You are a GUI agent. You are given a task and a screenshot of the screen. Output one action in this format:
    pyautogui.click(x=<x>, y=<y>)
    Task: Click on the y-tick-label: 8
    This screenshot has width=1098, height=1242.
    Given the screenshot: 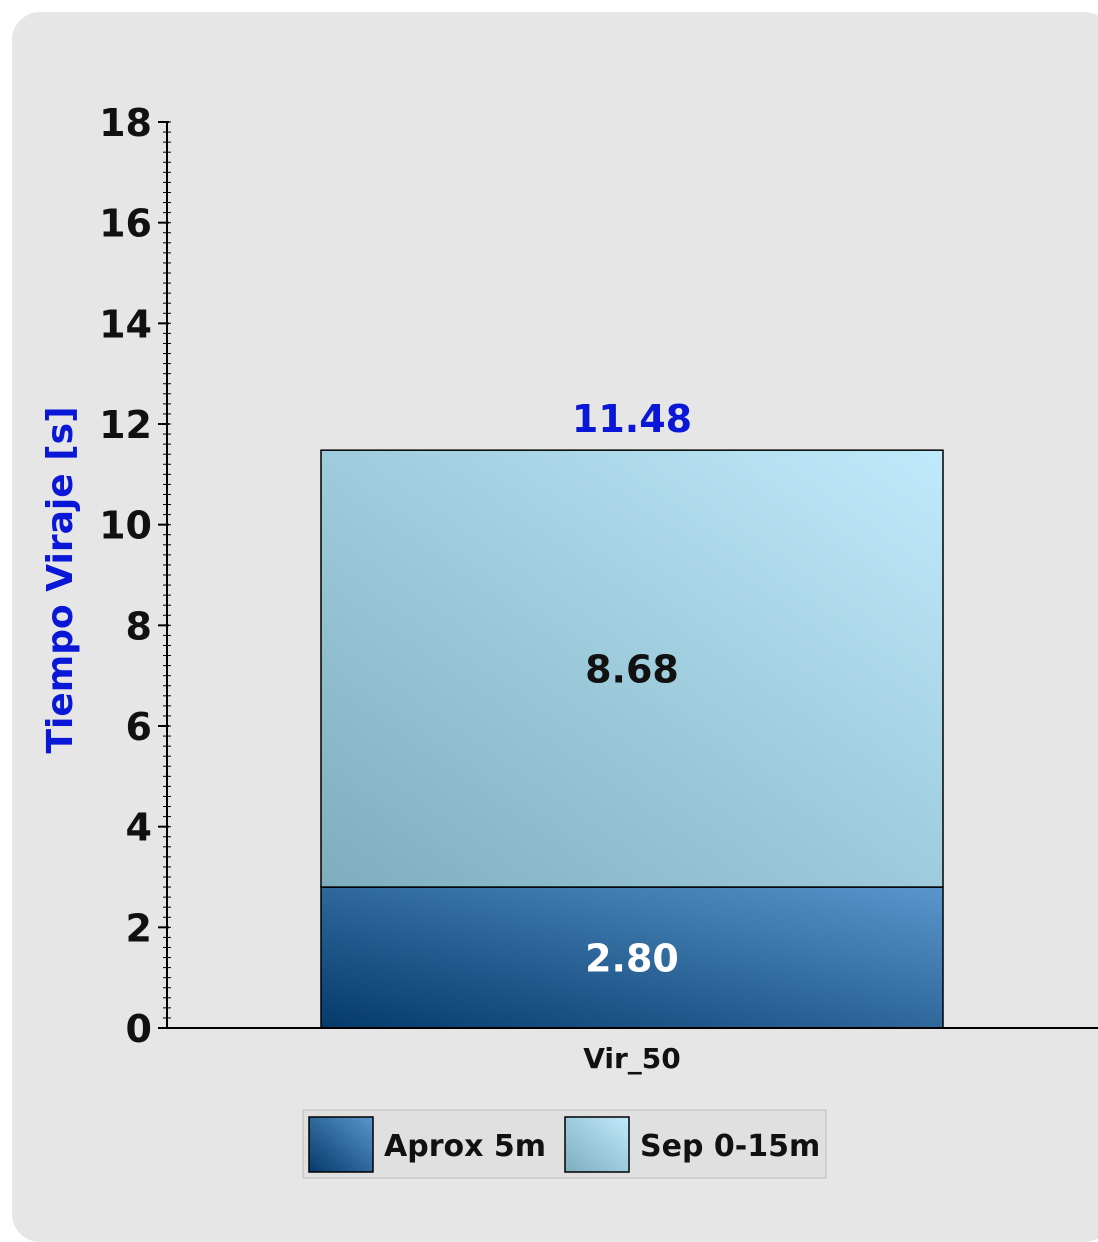 What is the action you would take?
    pyautogui.click(x=139, y=626)
    